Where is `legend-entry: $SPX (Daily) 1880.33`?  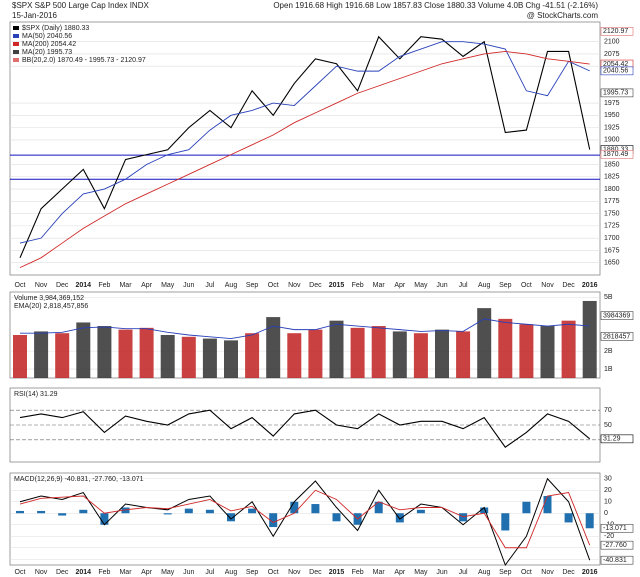
legend-entry: $SPX (Daily) 1880.33 is located at coordinates (55, 28).